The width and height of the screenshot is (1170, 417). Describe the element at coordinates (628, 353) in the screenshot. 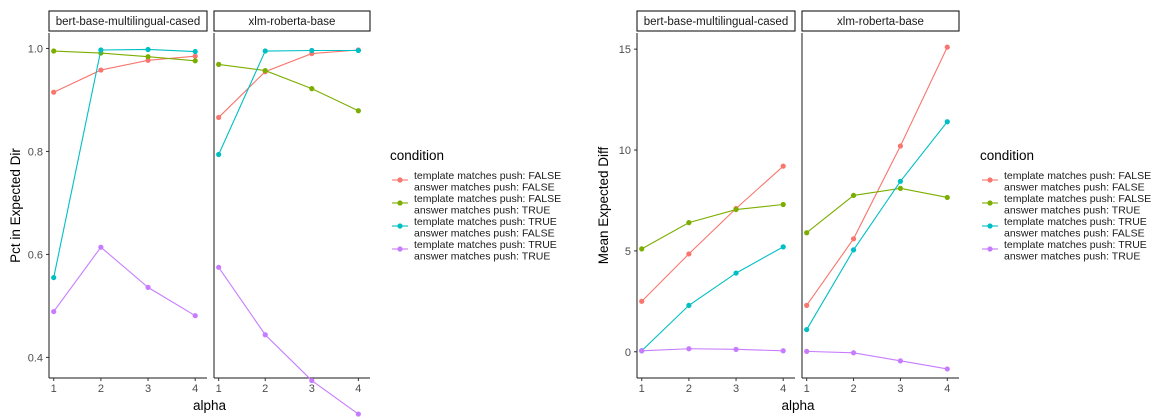

I see `y-tick-label: 0` at that location.